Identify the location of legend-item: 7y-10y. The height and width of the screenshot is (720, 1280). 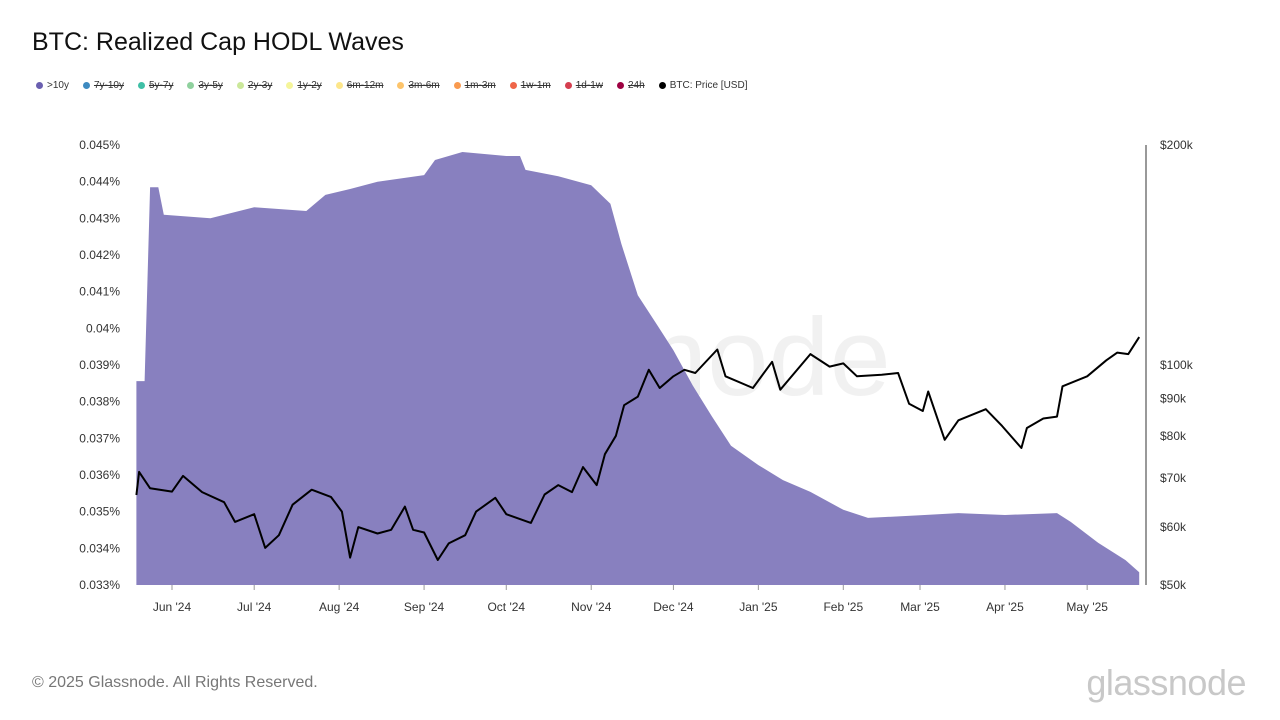
(103, 85).